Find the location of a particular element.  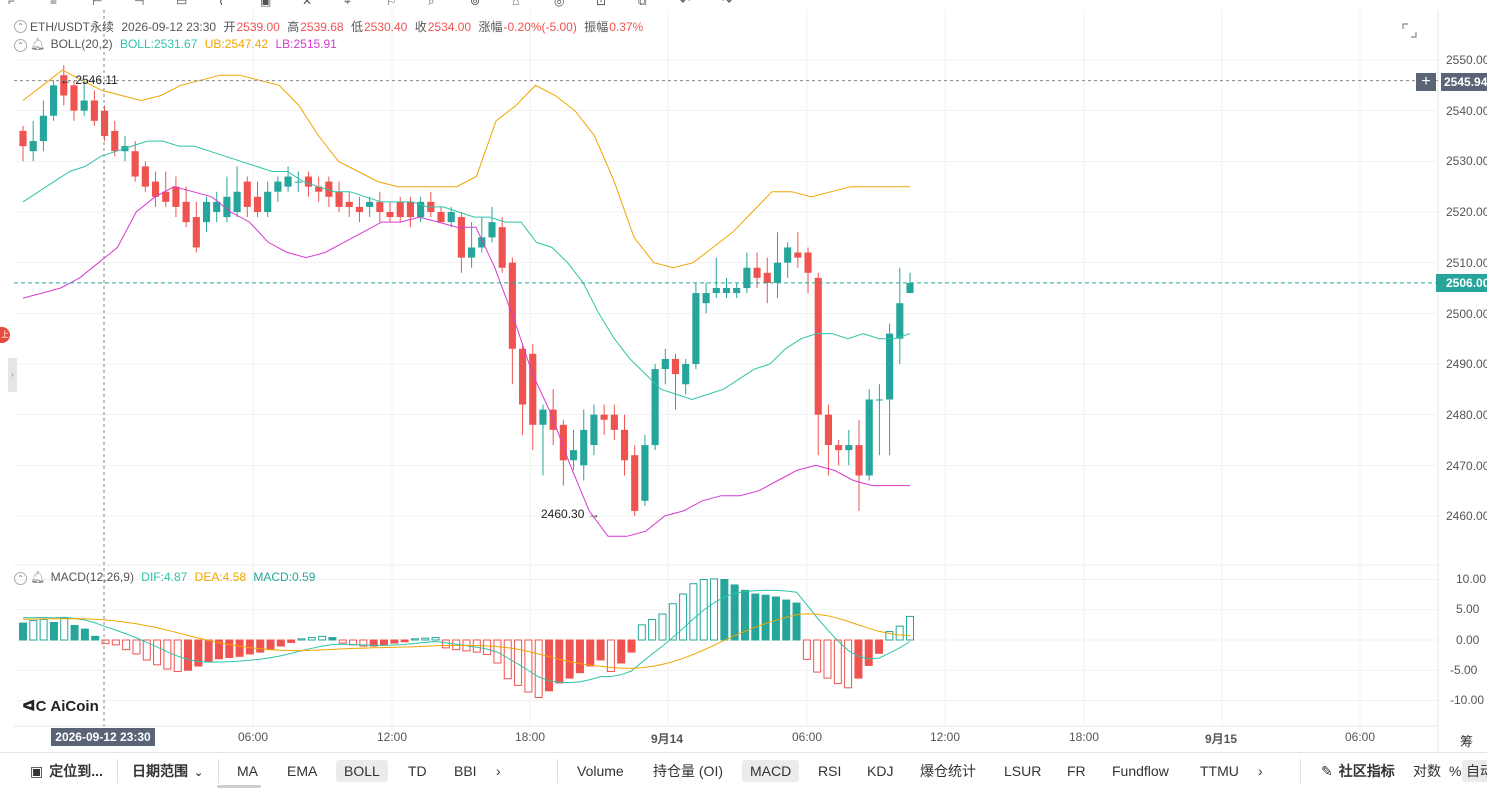

undo-icon: ↶ is located at coordinates (685, 4).